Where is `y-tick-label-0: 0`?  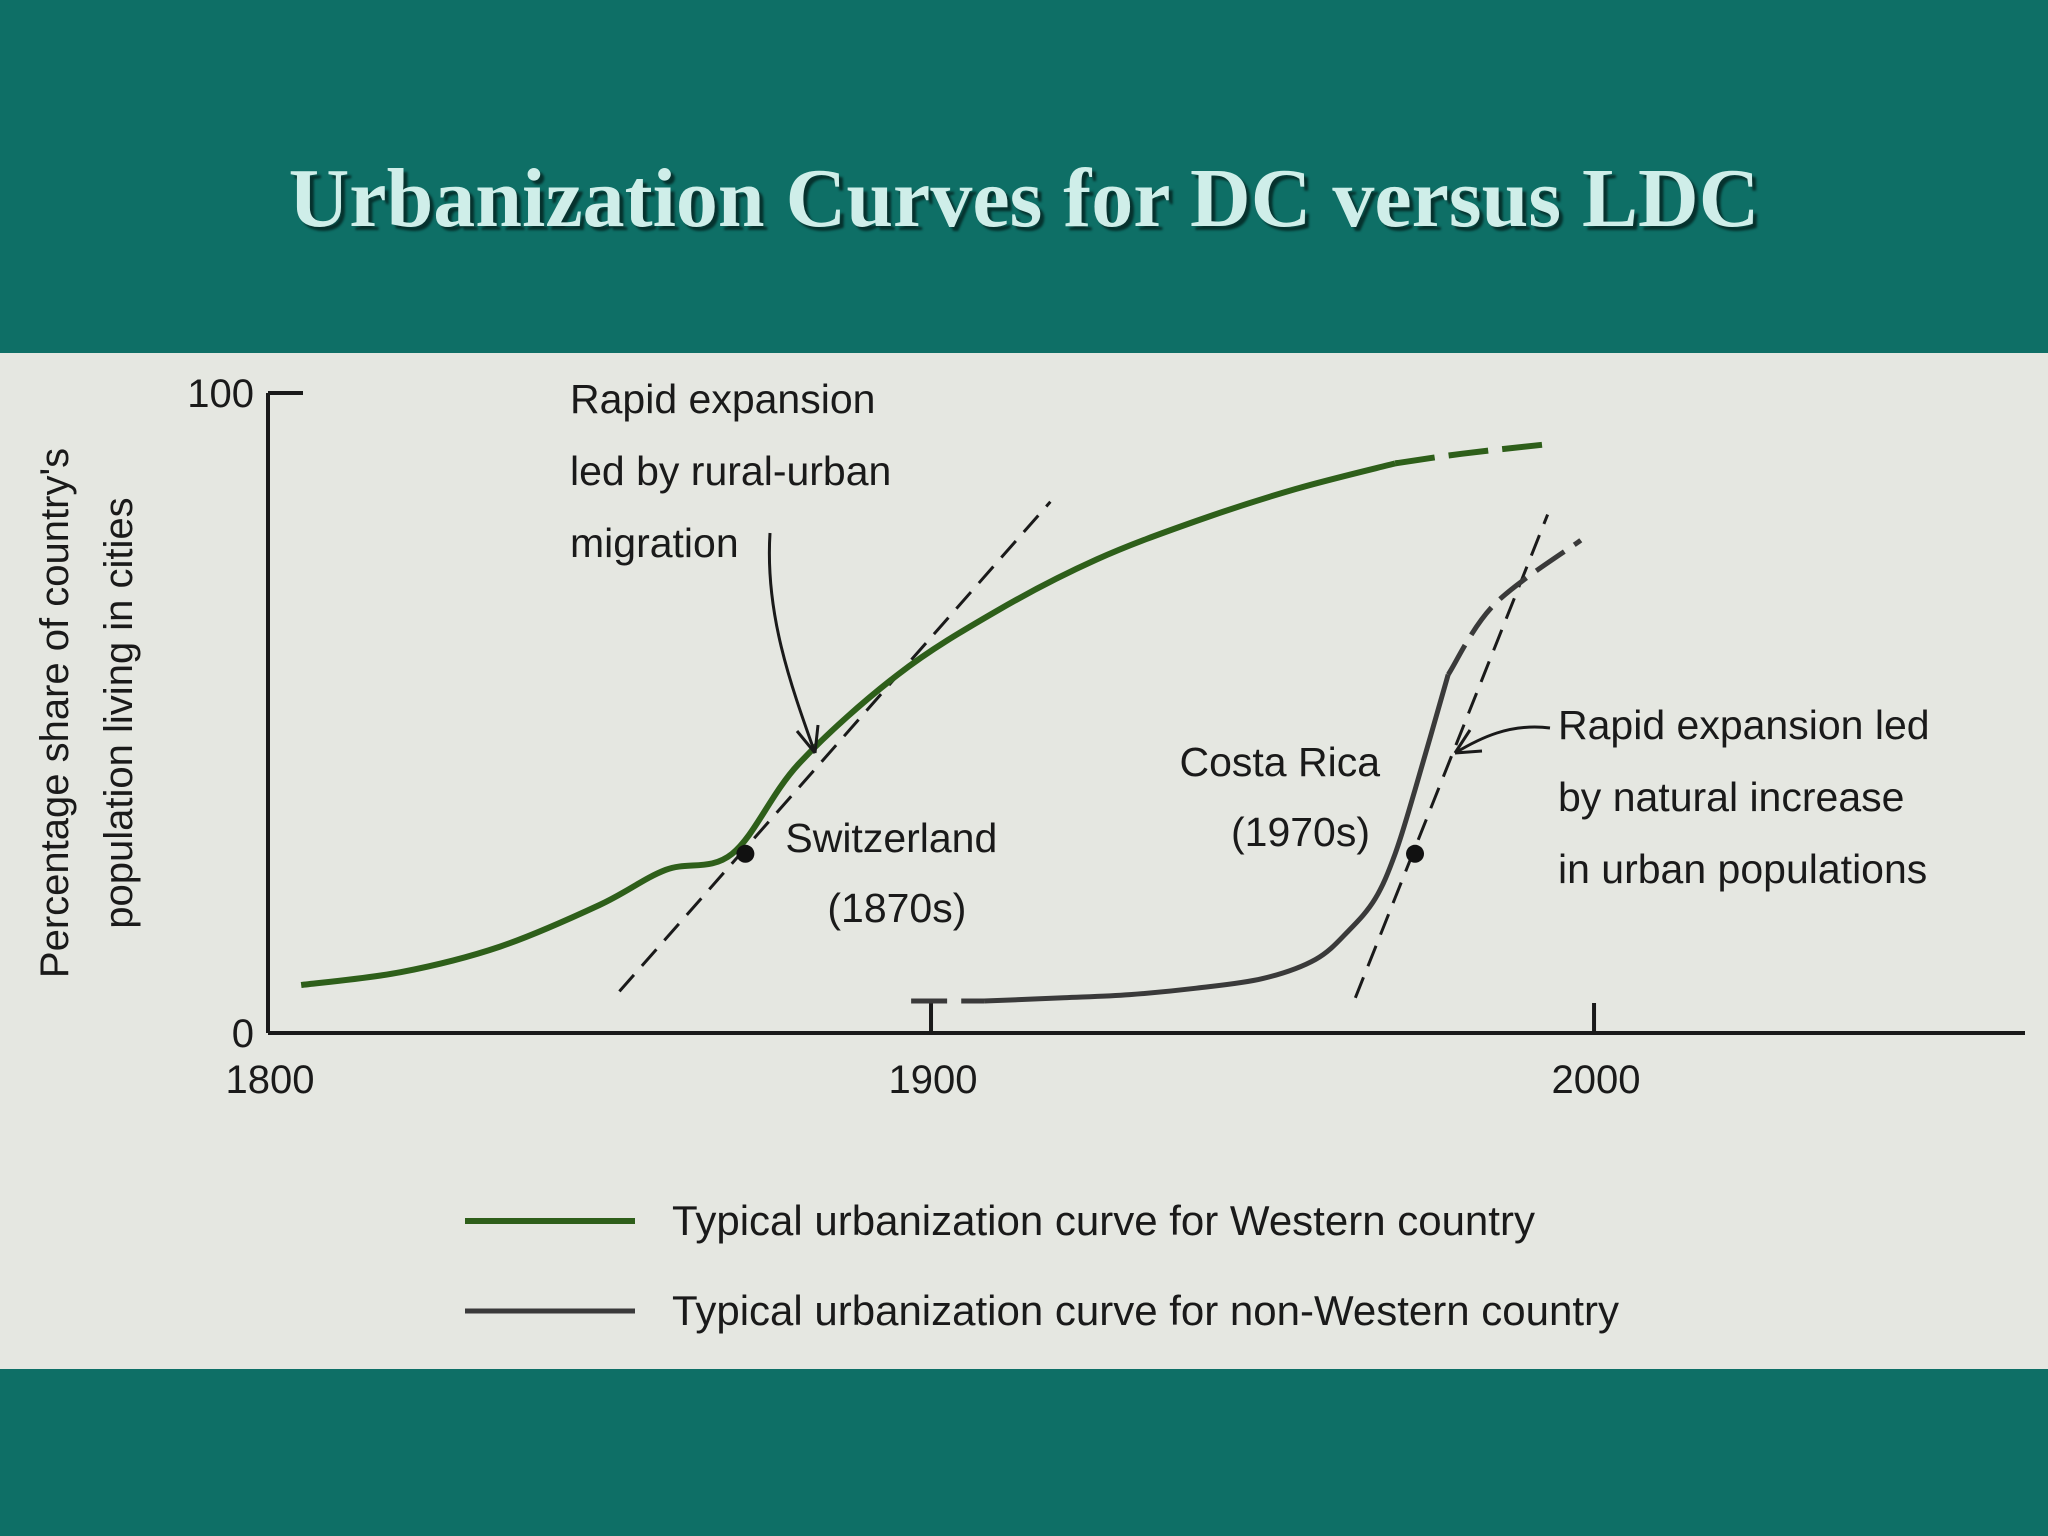
y-tick-label-0: 0 is located at coordinates (243, 1034).